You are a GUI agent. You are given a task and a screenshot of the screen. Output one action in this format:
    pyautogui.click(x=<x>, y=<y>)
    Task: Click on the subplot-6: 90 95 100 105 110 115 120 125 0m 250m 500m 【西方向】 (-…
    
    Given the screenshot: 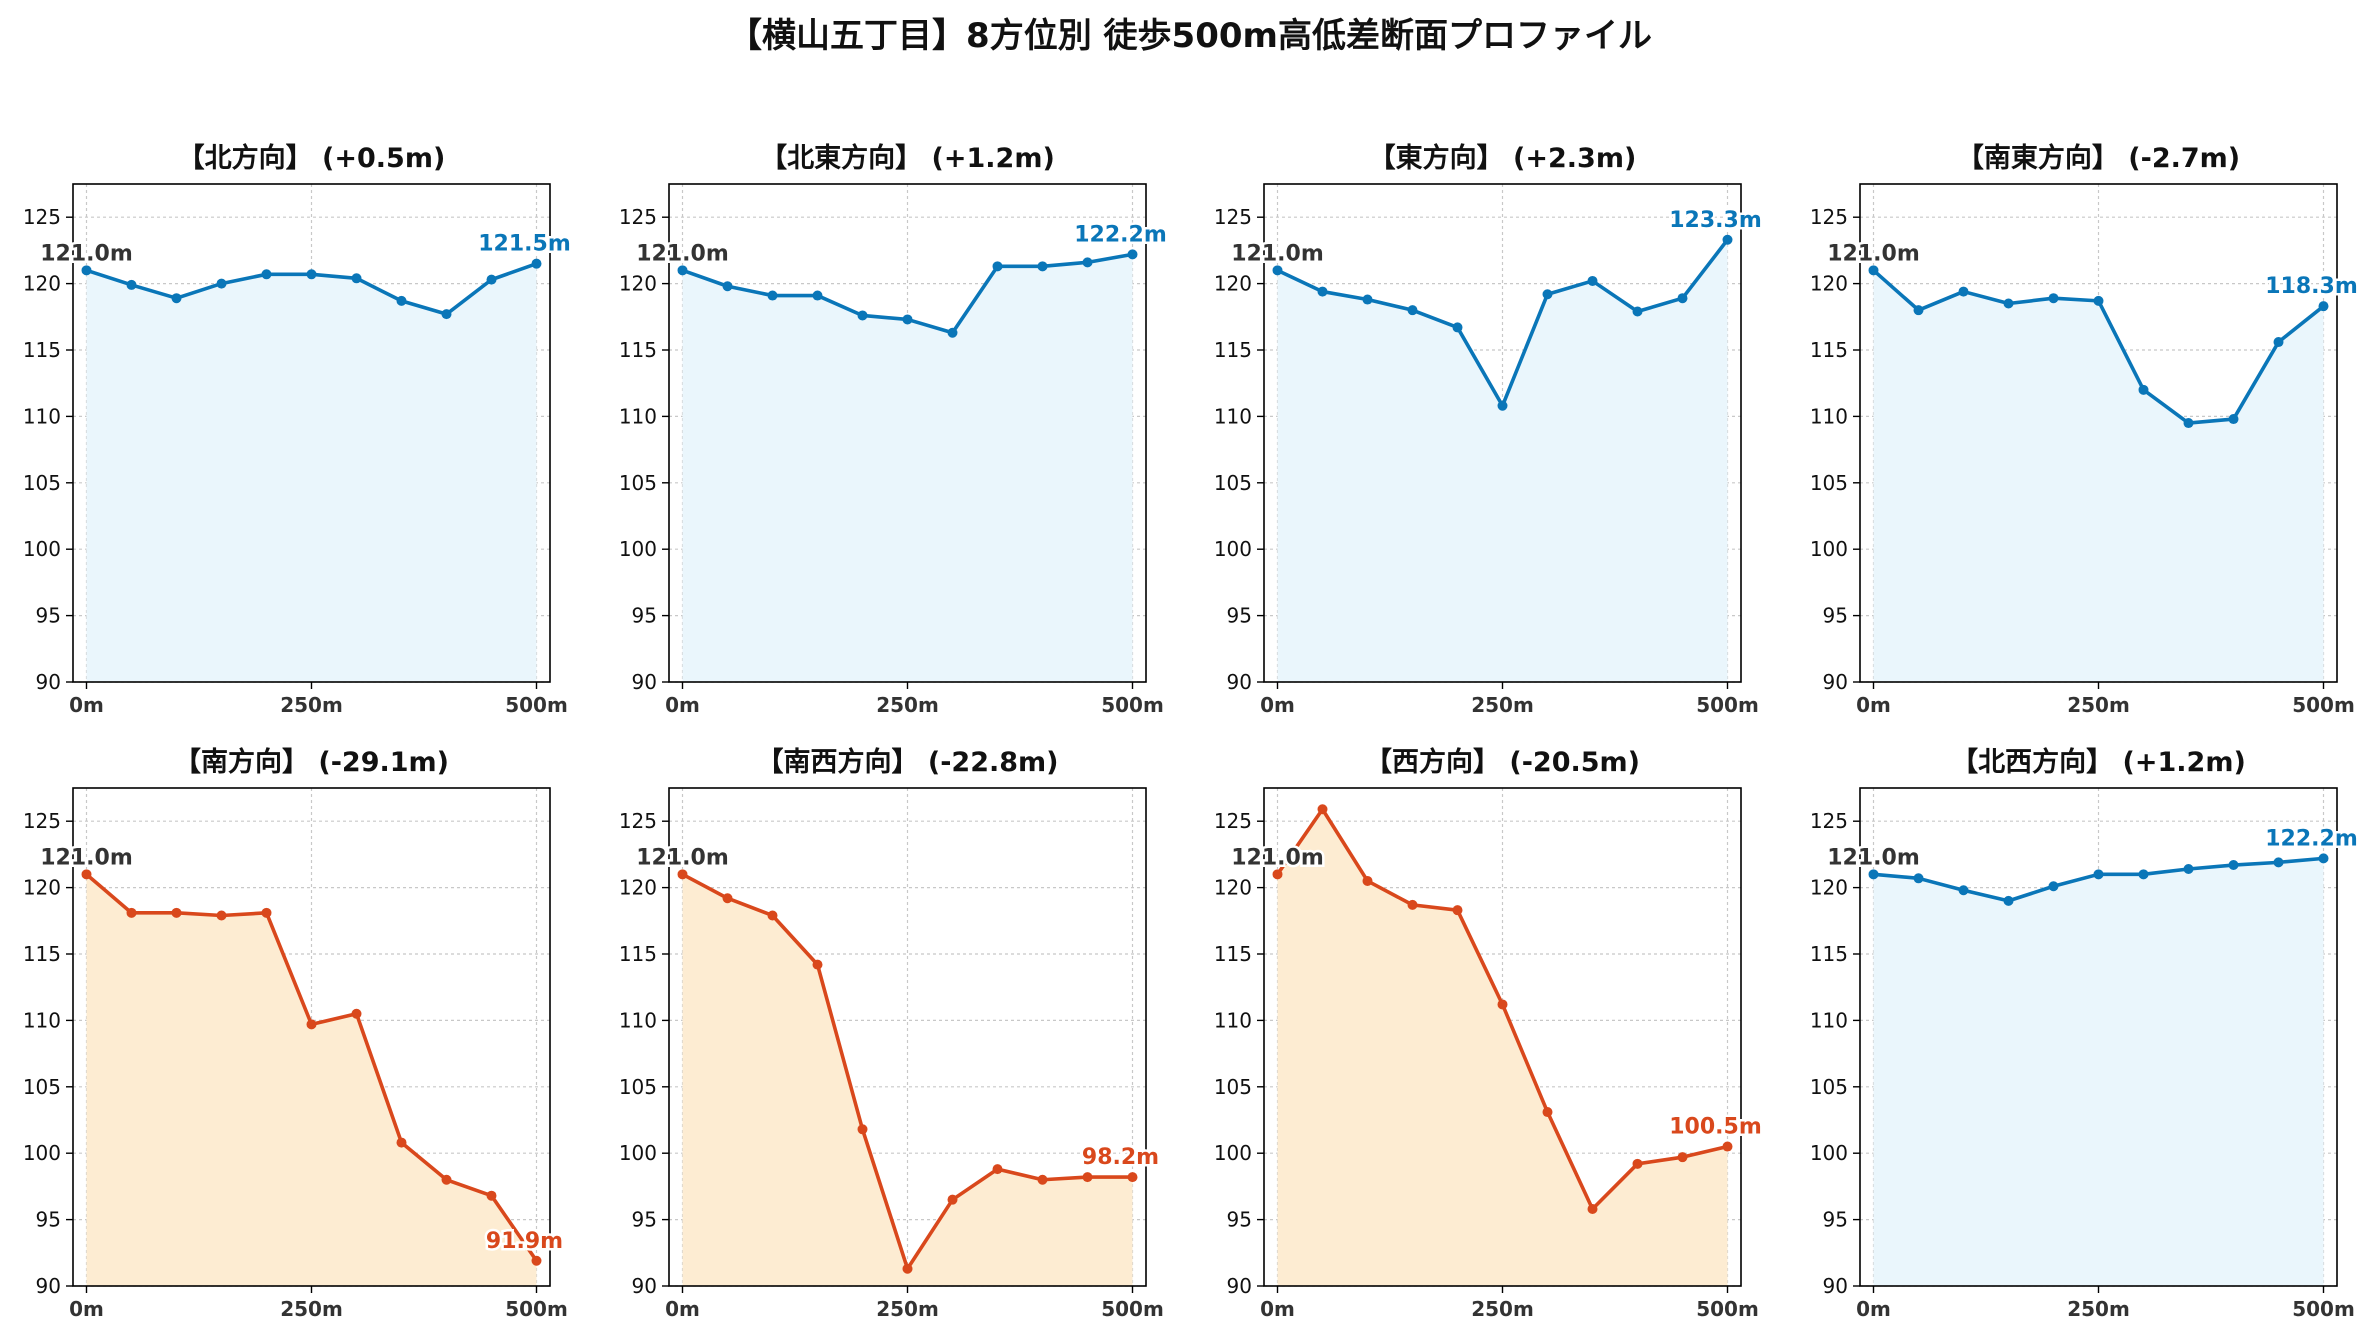 What is the action you would take?
    pyautogui.click(x=1489, y=1033)
    